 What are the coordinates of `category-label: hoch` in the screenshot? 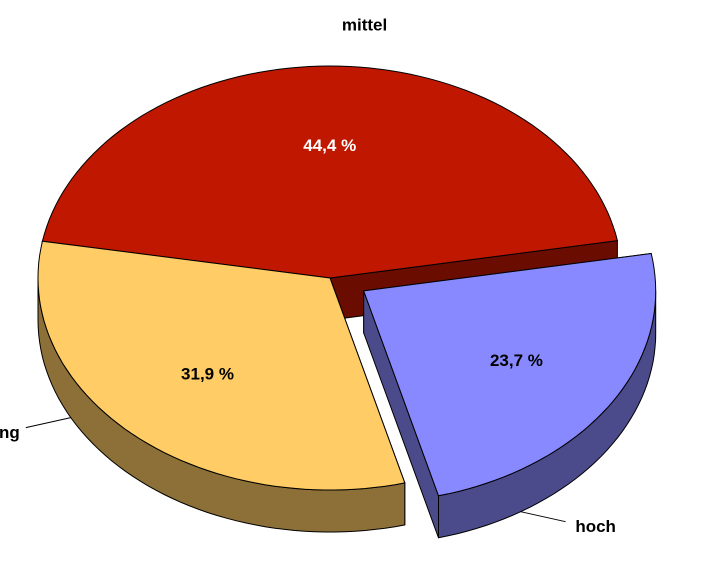 It's located at (595, 526).